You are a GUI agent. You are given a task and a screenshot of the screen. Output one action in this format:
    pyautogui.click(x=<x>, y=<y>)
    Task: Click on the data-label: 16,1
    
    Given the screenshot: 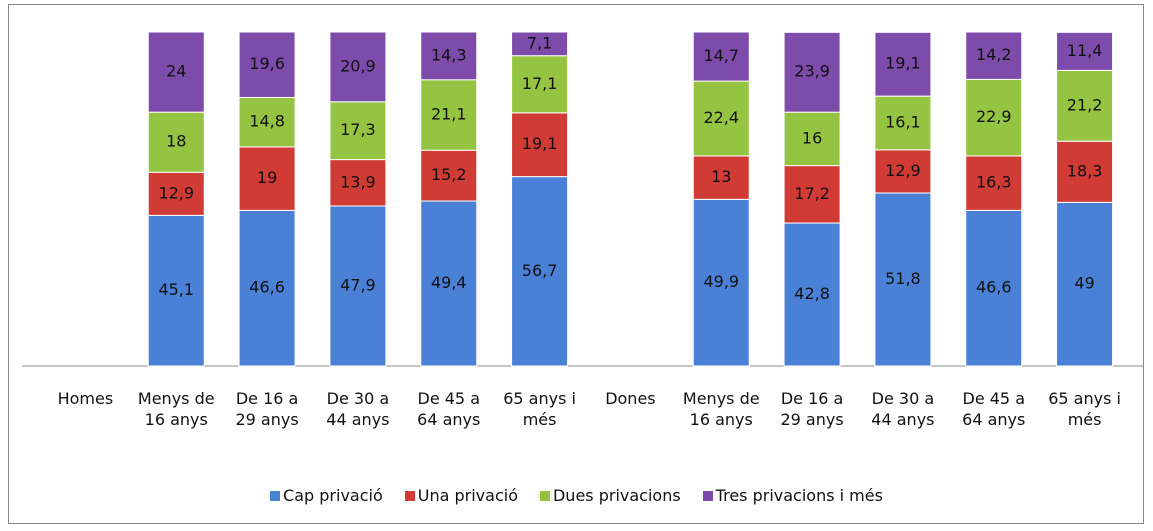 What is the action you would take?
    pyautogui.click(x=903, y=122)
    